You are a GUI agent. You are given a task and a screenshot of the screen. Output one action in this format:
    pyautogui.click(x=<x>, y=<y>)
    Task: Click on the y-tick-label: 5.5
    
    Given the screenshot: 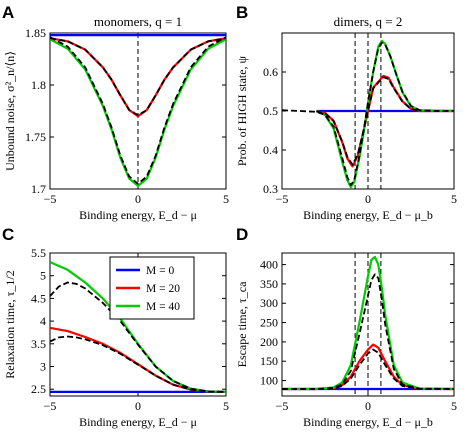 What is the action you would take?
    pyautogui.click(x=38, y=253)
    